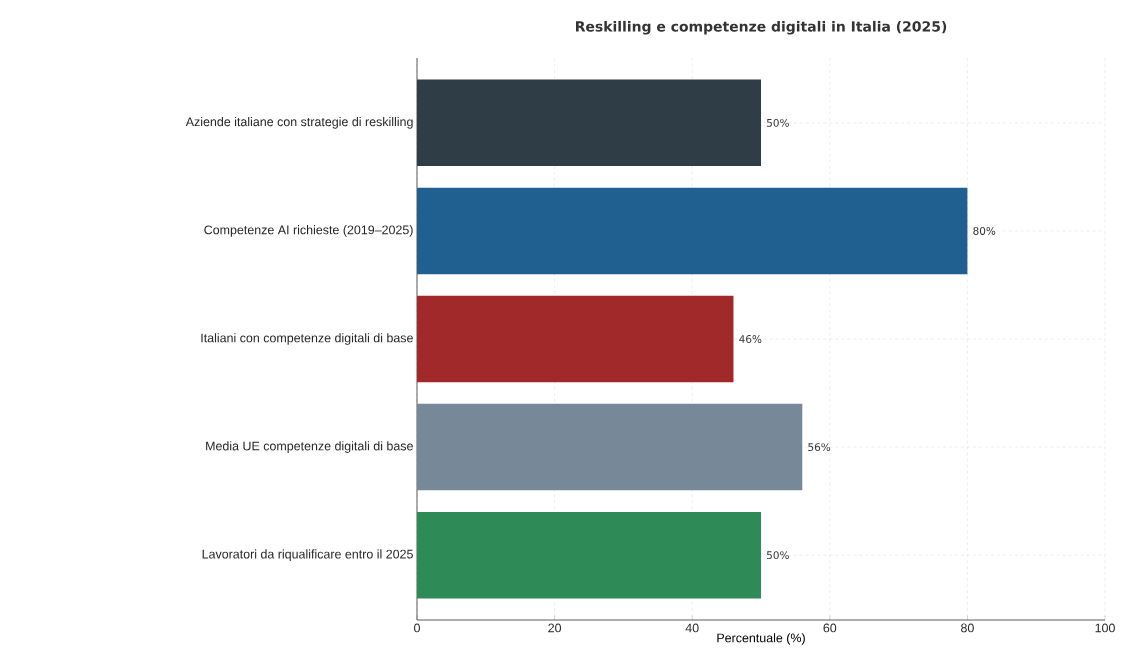 The image size is (1126, 669). I want to click on y-tick-label: Media UE competenze digitali di base, so click(309, 447).